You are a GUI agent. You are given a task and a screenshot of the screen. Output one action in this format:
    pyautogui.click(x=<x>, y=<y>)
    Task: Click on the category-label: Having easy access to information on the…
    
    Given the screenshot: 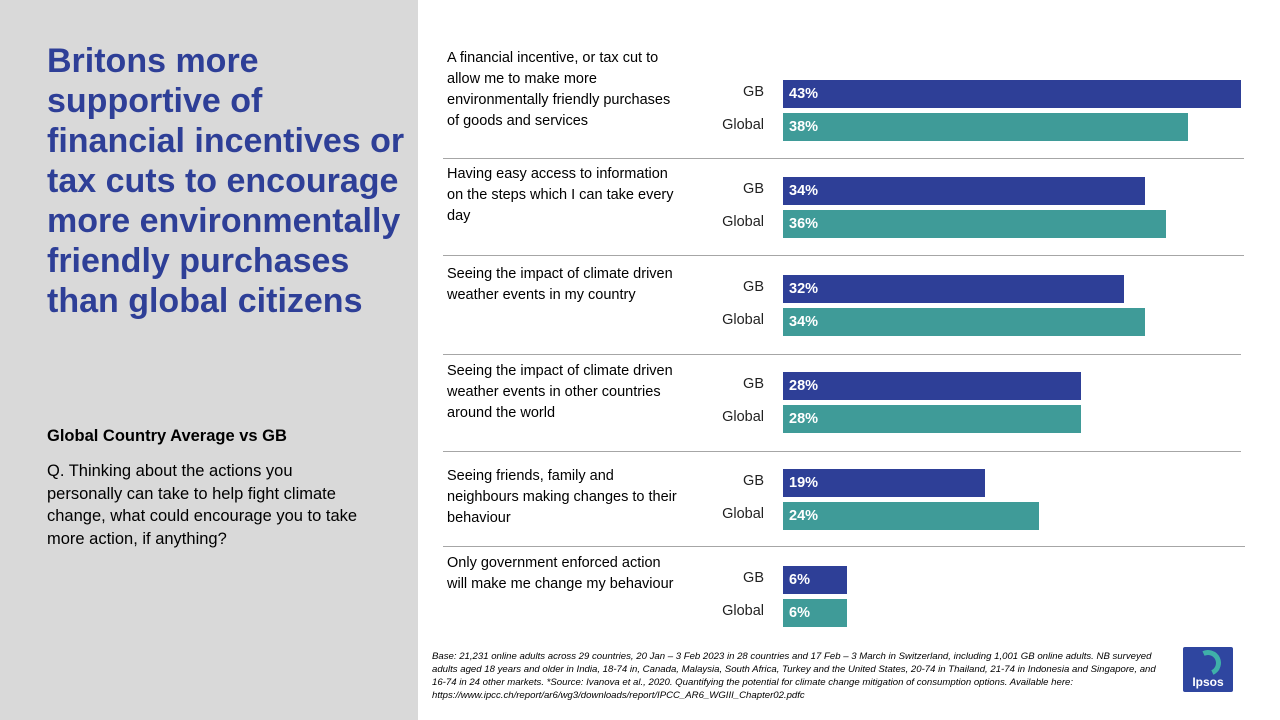 What is the action you would take?
    pyautogui.click(x=560, y=195)
    